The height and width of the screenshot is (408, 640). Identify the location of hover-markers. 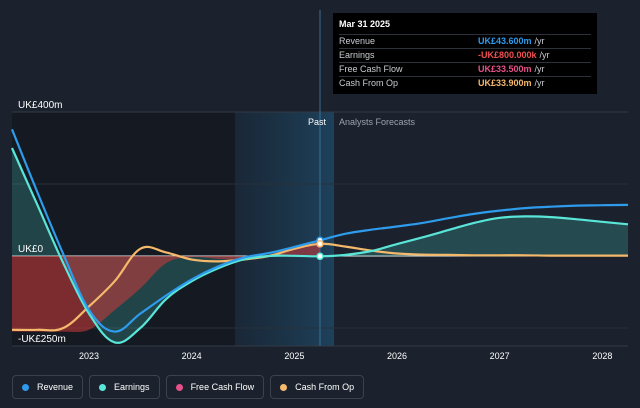
(320, 248).